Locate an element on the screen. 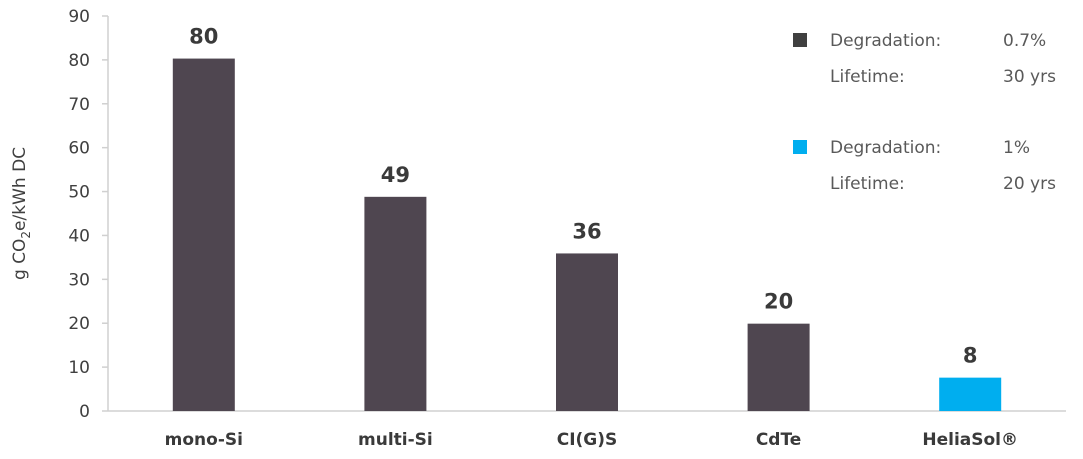  x-tick-label: multi-Si is located at coordinates (395, 440).